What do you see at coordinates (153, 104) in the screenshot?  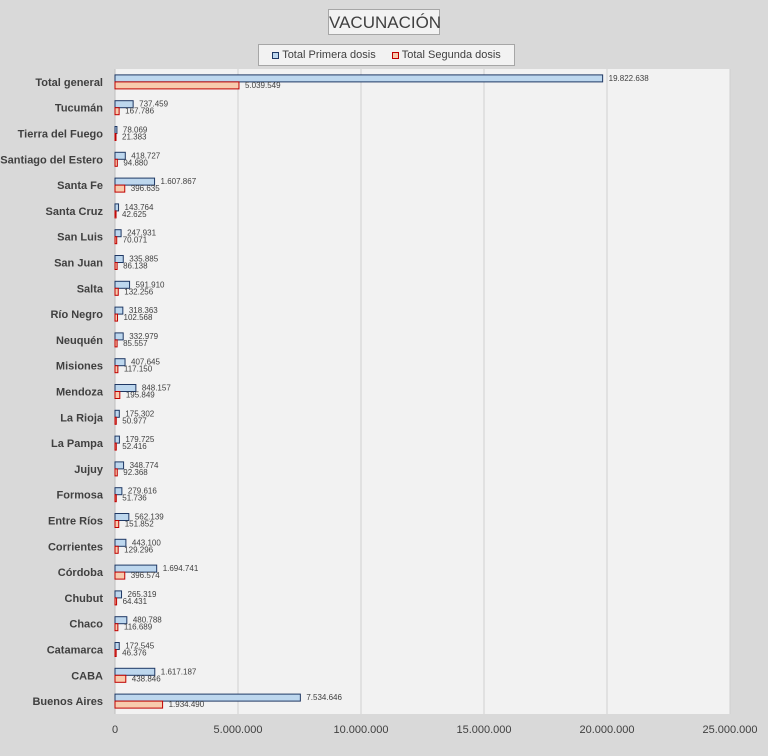 I see `data-label-primera: 737.459` at bounding box center [153, 104].